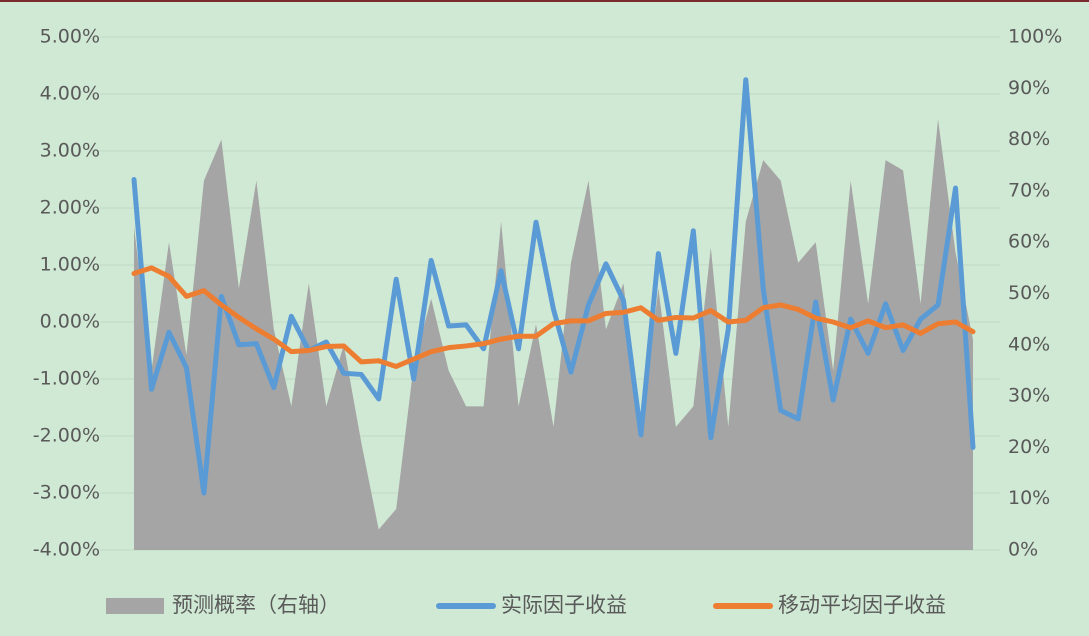  I want to click on y-tick-label: 0.00%, so click(70, 322).